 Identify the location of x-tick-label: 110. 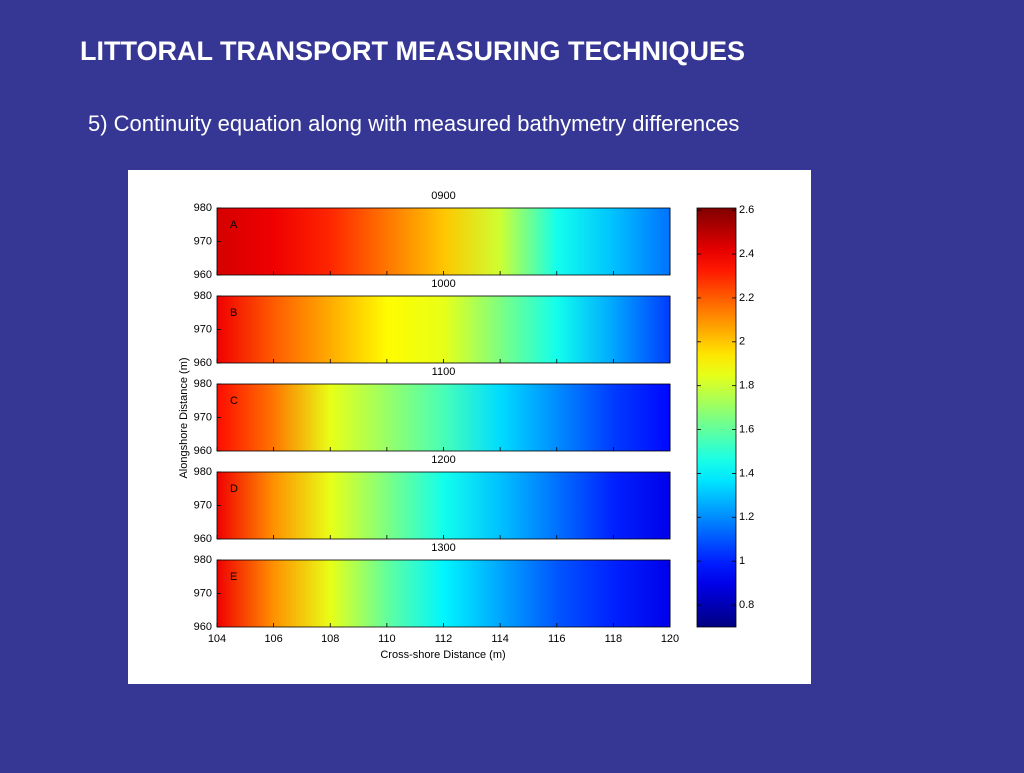
(387, 639).